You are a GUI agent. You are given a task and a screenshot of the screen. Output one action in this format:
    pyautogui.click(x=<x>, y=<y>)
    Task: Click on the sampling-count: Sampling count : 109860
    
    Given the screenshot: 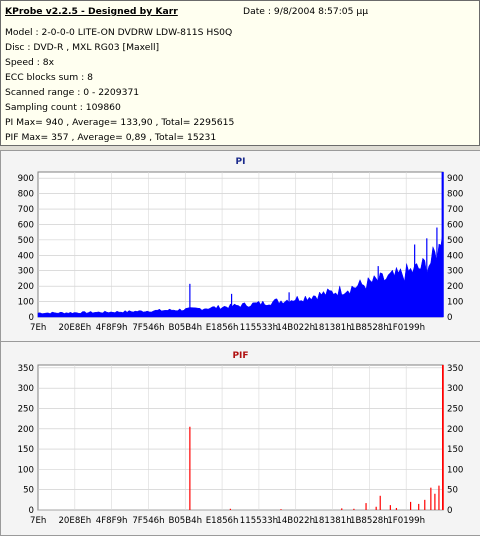 What is the action you would take?
    pyautogui.click(x=63, y=107)
    